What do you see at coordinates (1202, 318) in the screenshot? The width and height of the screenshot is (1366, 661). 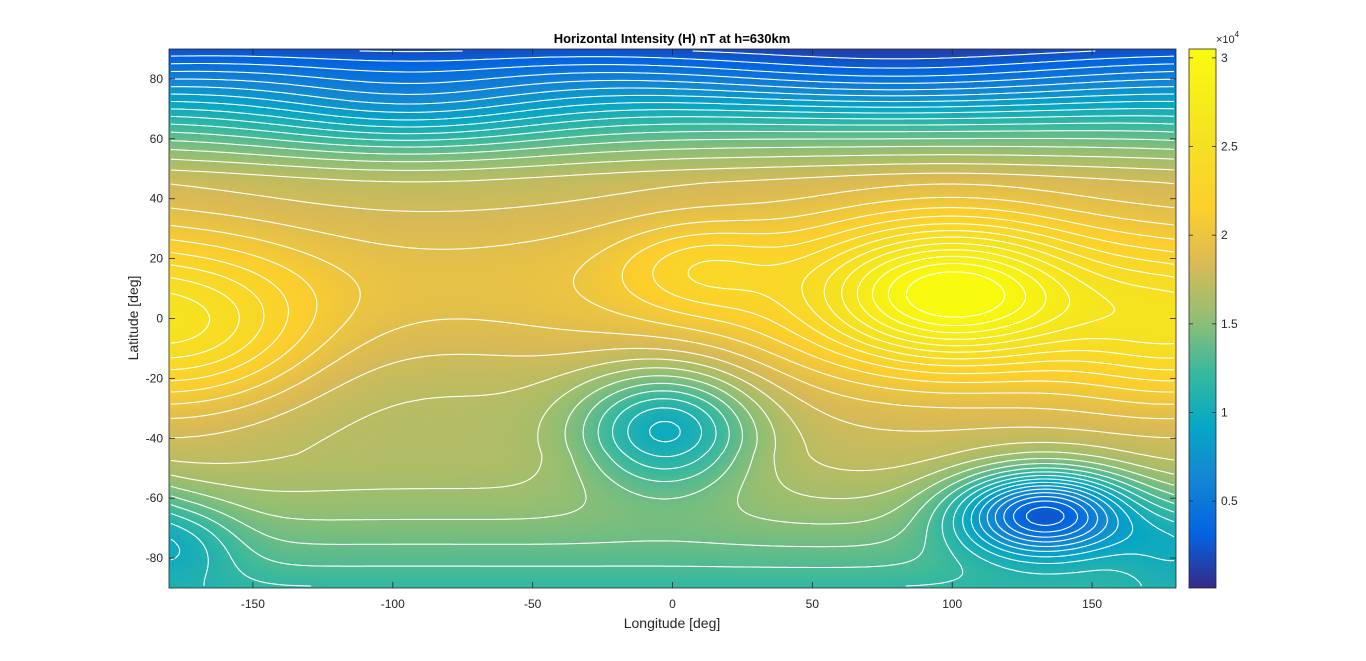 I see `colorbar-scale` at bounding box center [1202, 318].